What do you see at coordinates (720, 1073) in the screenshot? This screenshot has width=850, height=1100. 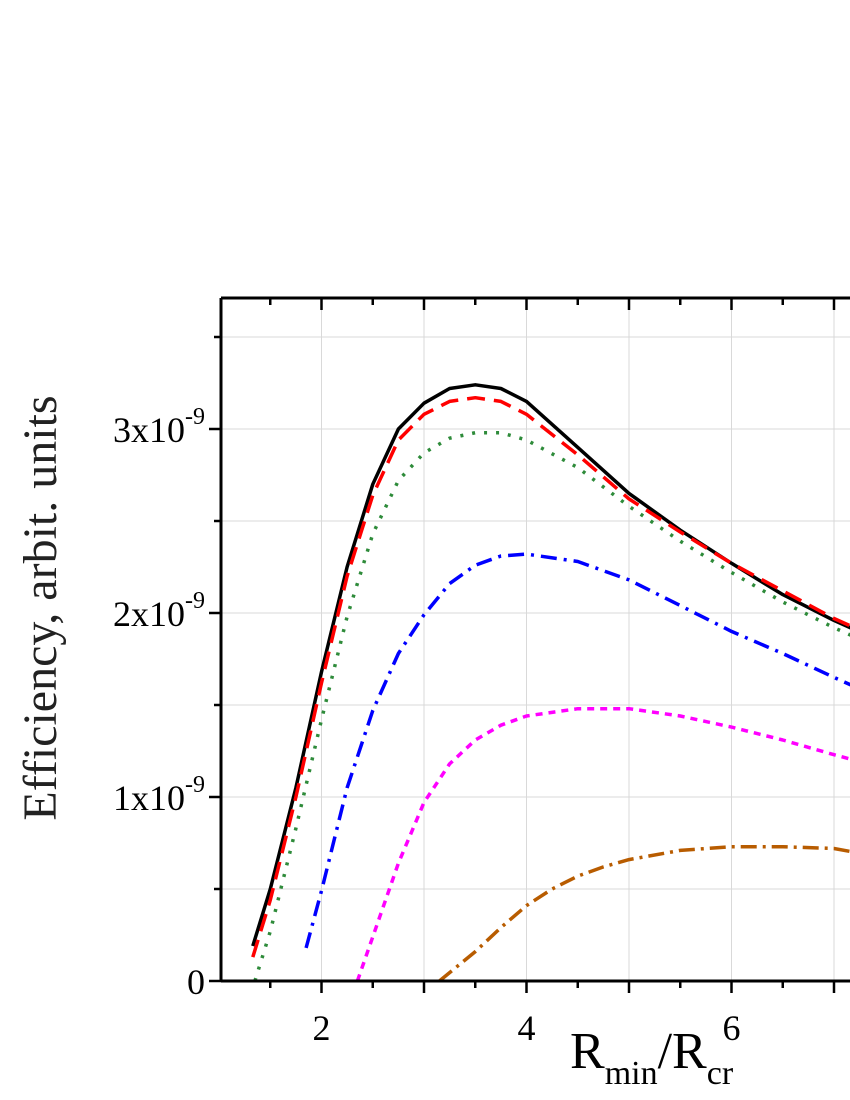 I see `x-label-sub2: cr` at bounding box center [720, 1073].